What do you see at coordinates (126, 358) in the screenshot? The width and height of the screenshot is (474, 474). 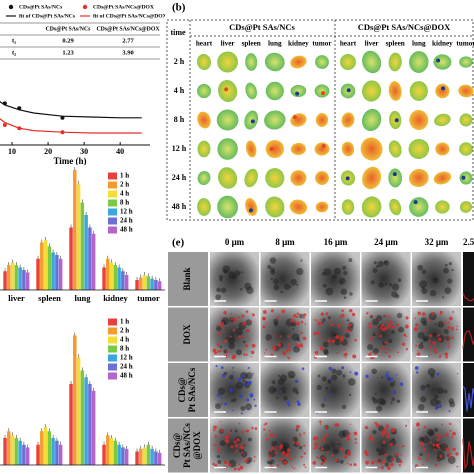 I see `legend-label: 12 h` at bounding box center [126, 358].